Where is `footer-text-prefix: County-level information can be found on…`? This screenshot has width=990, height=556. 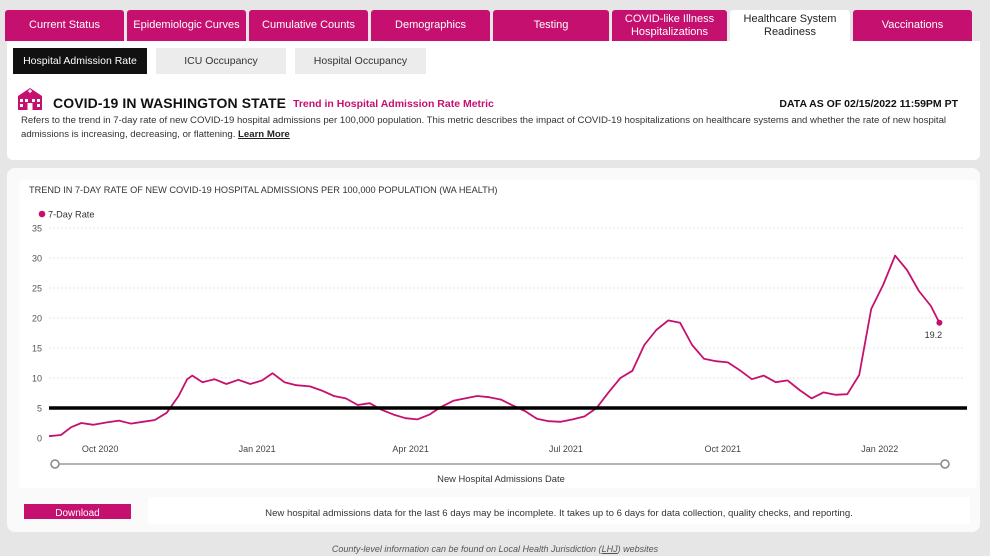 footer-text-prefix: County-level information can be found on… is located at coordinates (466, 549).